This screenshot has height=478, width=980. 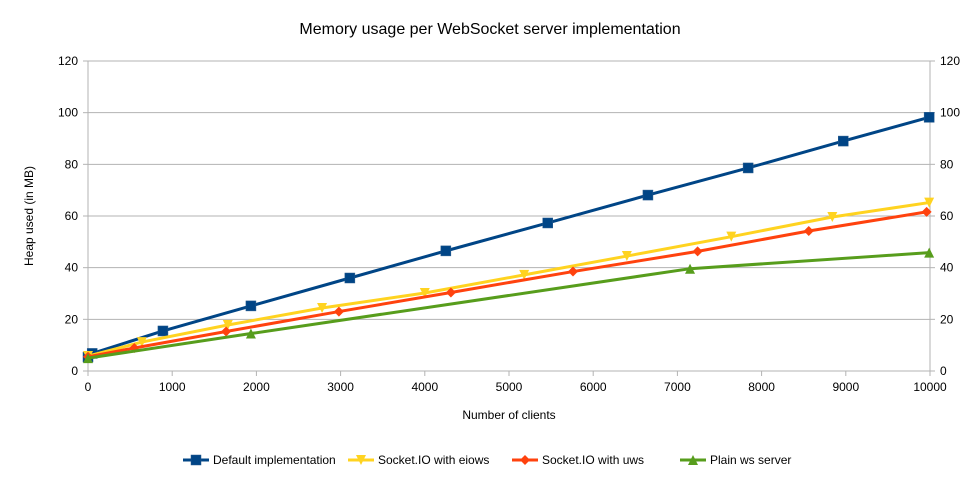 I want to click on legend-label: Plain ws server, so click(x=750, y=460).